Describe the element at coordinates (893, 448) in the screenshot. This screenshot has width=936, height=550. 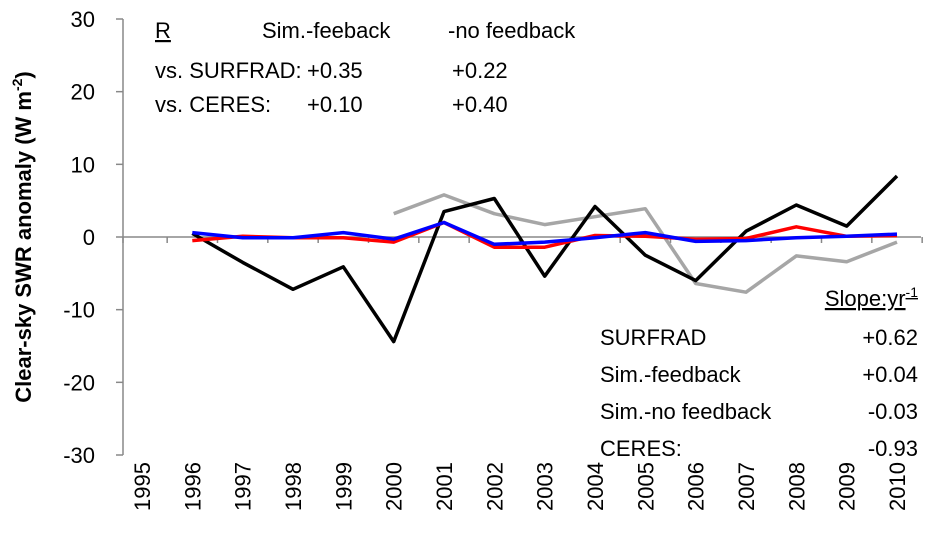
I see `legend-slope: -0.93` at that location.